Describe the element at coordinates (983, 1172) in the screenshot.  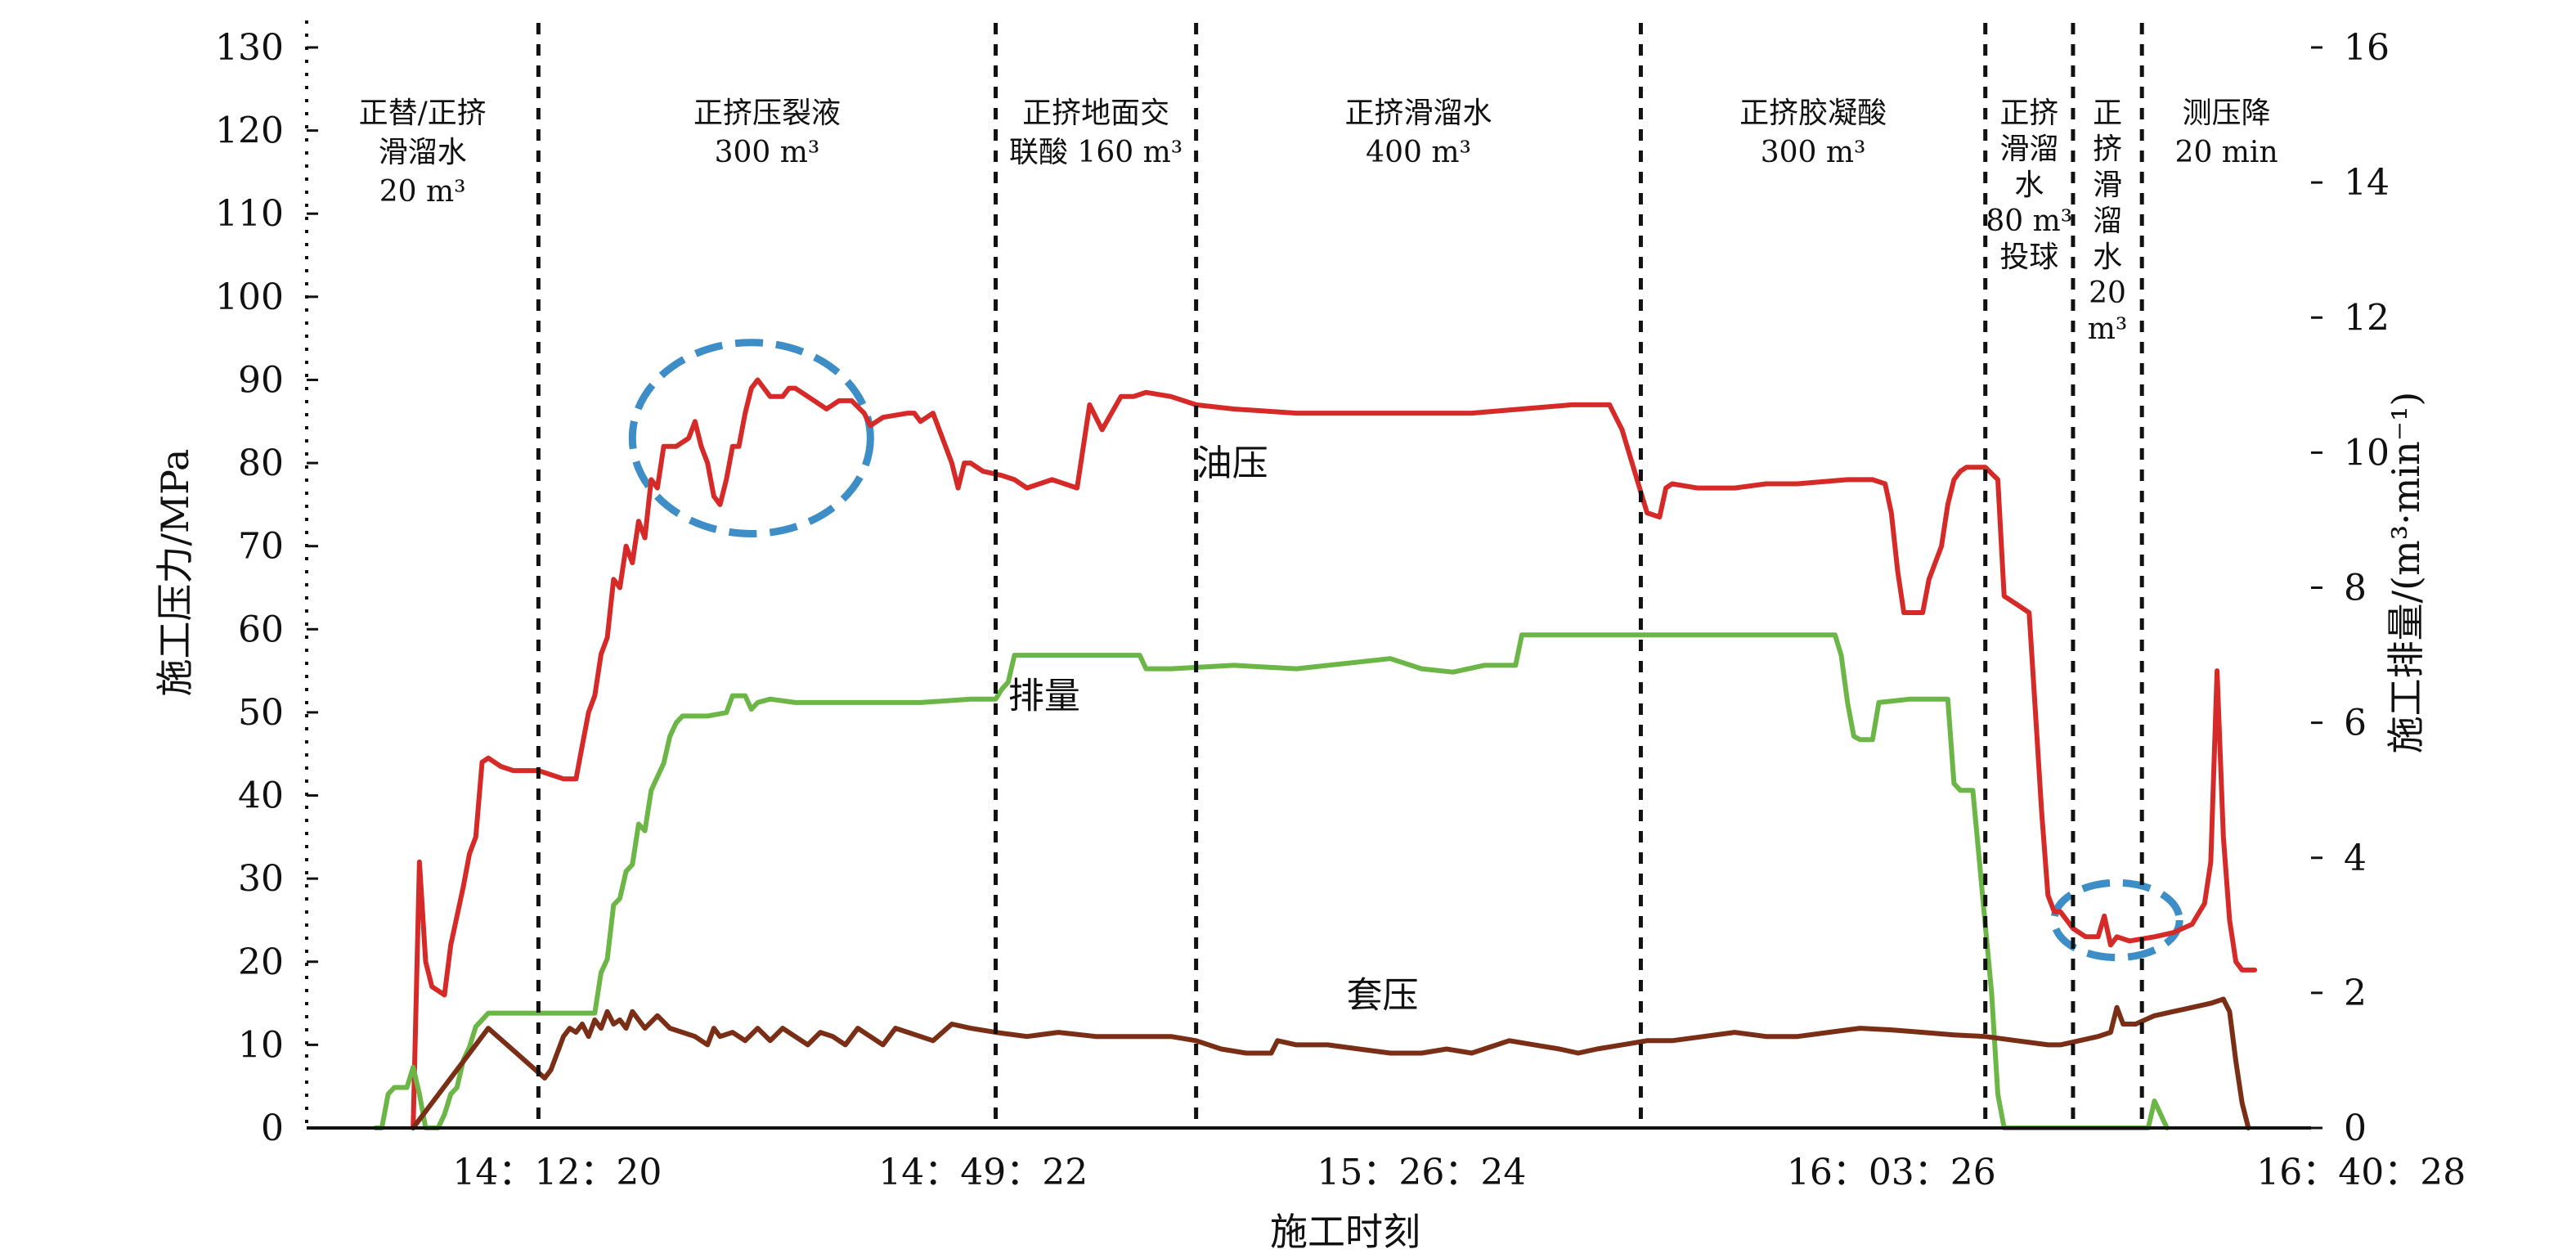
I see `x-tick-label: 14：49：22` at that location.